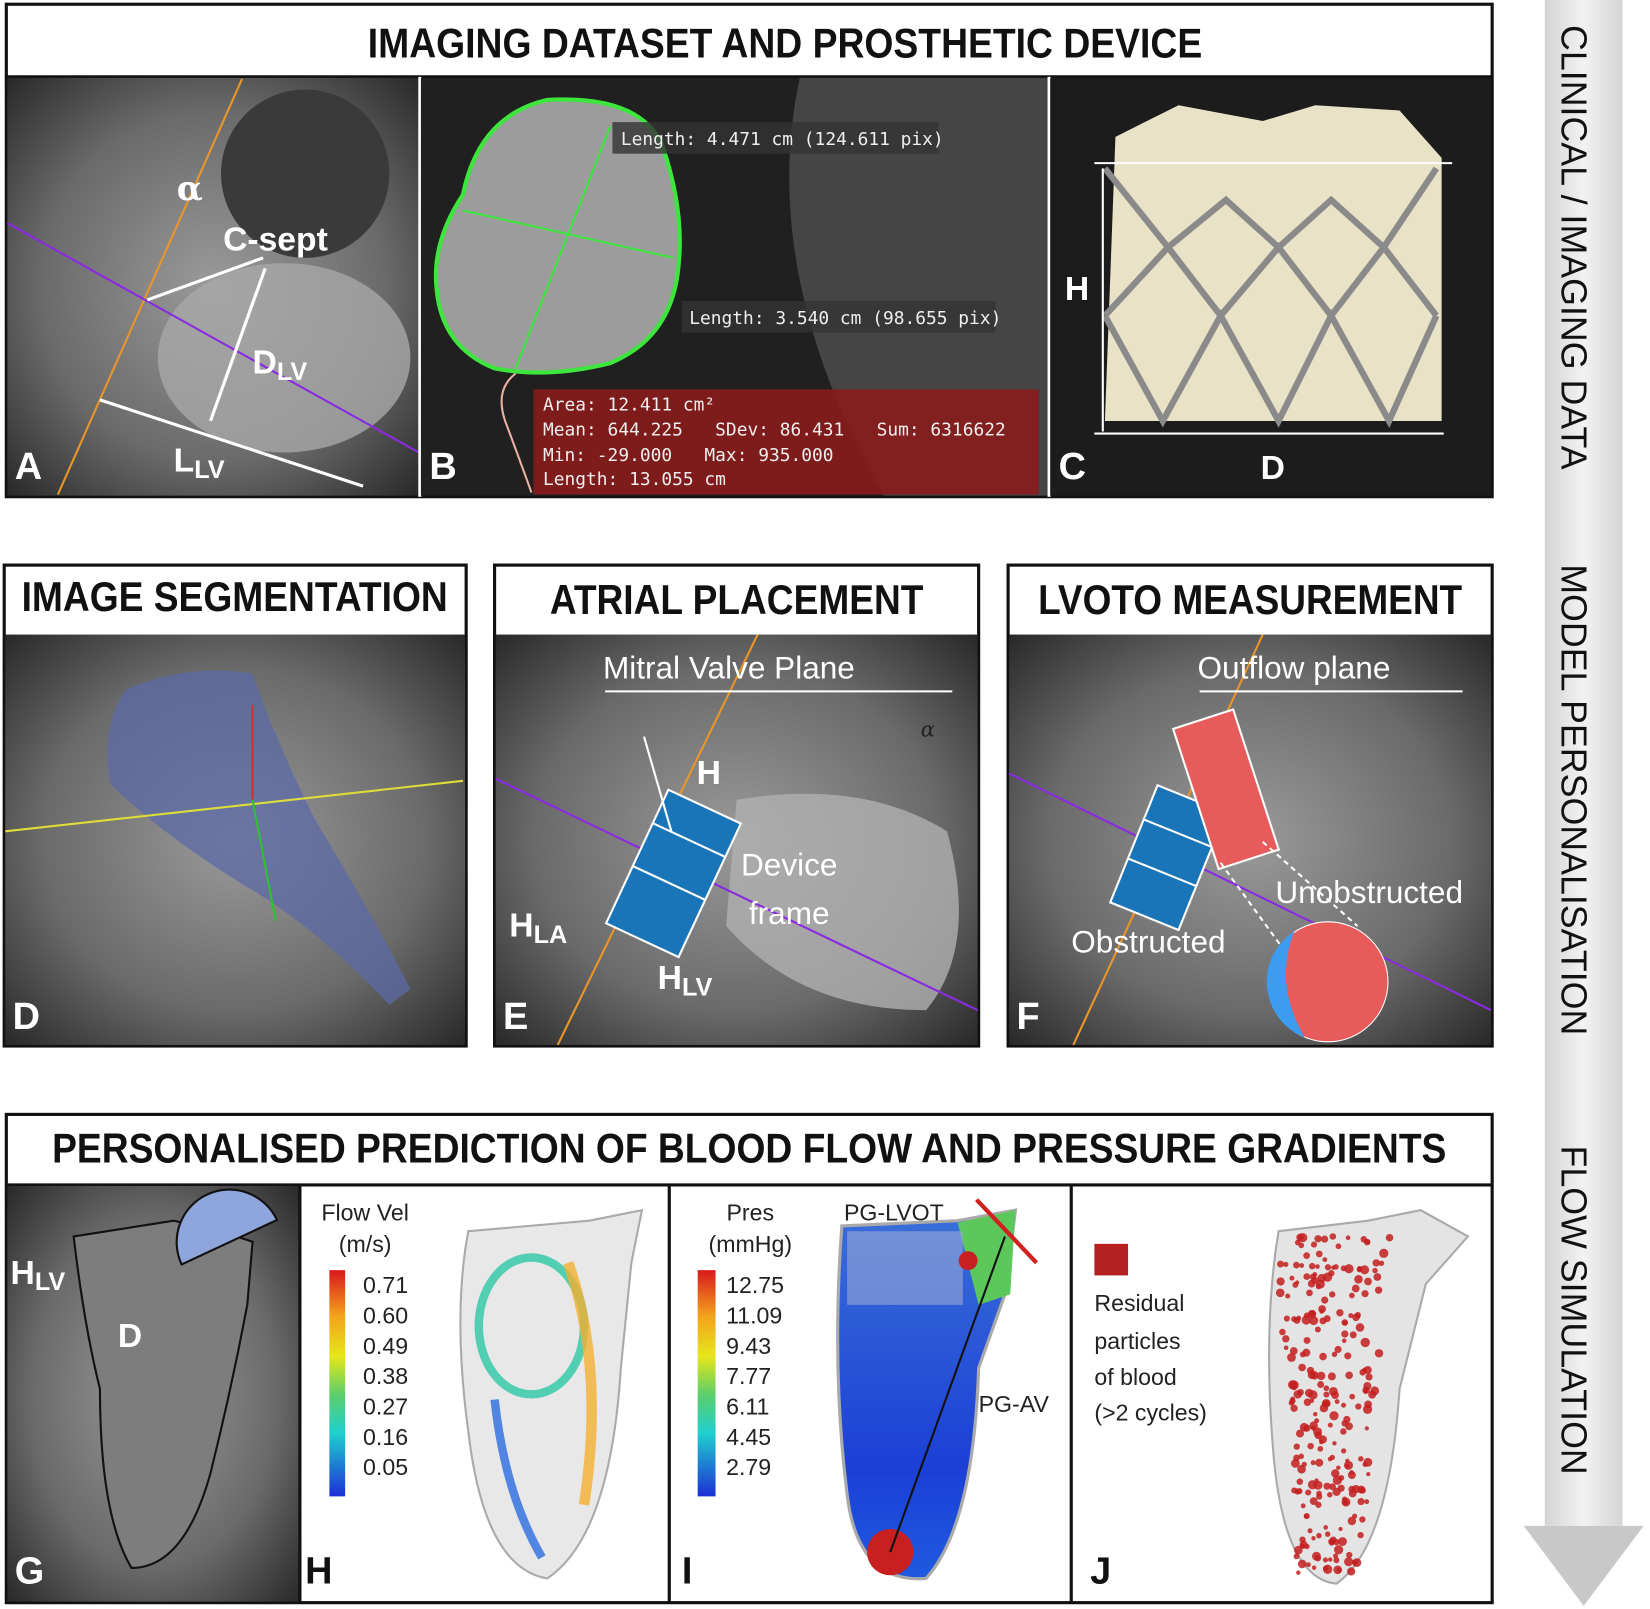  Describe the element at coordinates (748, 1437) in the screenshot. I see `colorbar-tick-label: 4.45` at that location.